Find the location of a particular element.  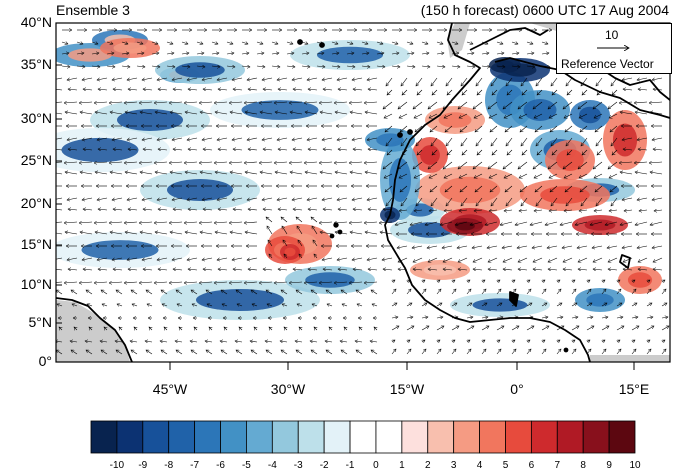

y-tick-label: 15°N is located at coordinates (36, 244).